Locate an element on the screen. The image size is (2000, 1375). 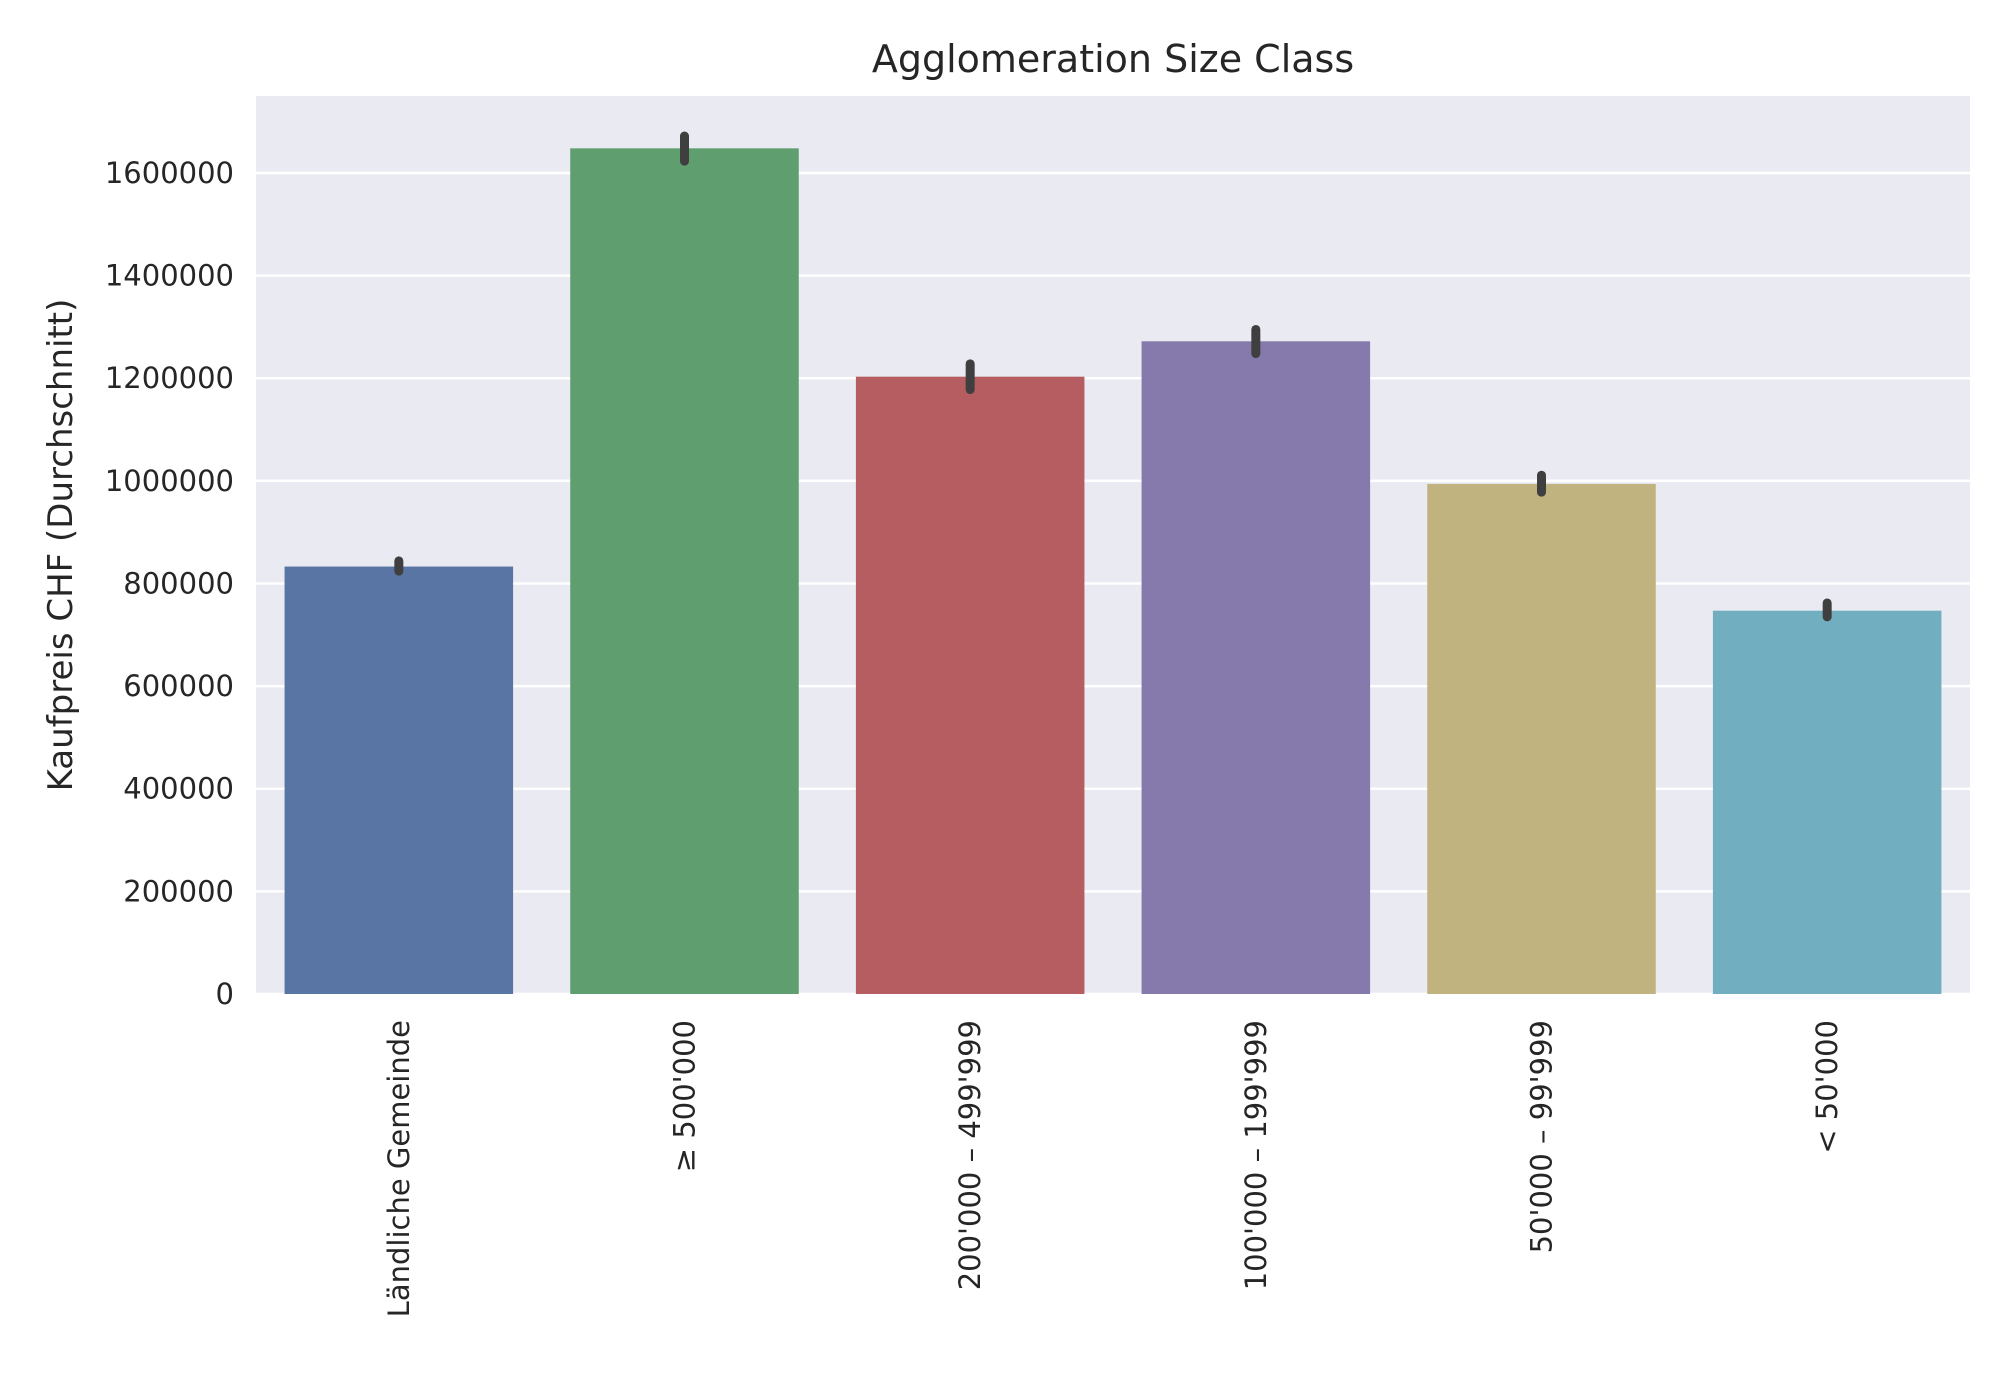
y-tick-label: 600000 is located at coordinates (178, 686).